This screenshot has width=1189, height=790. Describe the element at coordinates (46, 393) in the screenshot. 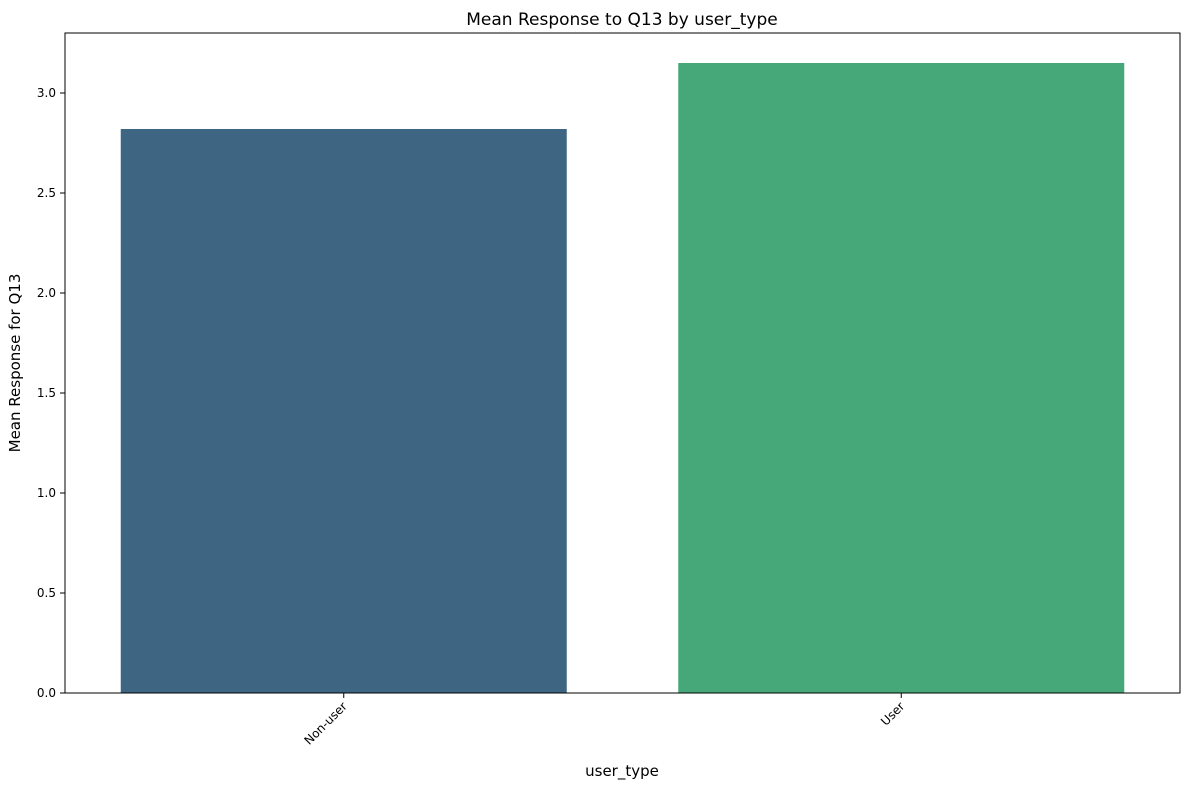

I see `y-tick-label: 1.5` at that location.